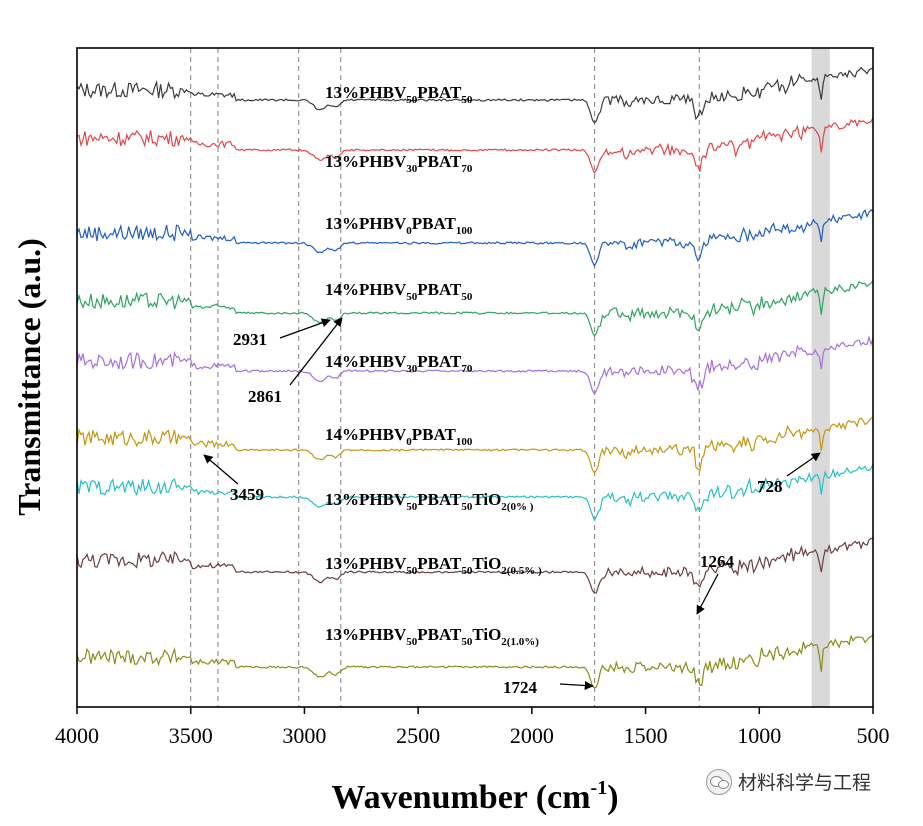  Describe the element at coordinates (399, 163) in the screenshot. I see `series-label-2: 13%PHBV30PBAT70` at that location.